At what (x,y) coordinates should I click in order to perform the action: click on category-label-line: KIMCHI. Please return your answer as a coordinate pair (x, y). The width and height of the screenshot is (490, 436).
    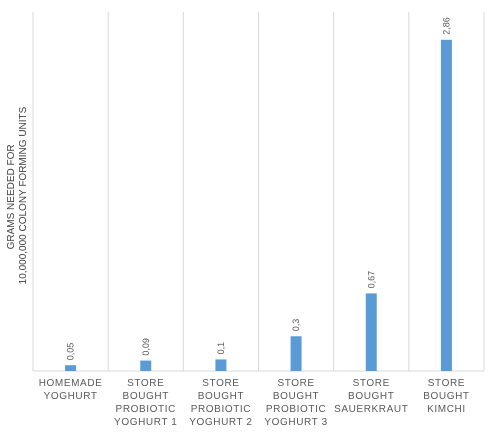
    Looking at the image, I should click on (446, 409).